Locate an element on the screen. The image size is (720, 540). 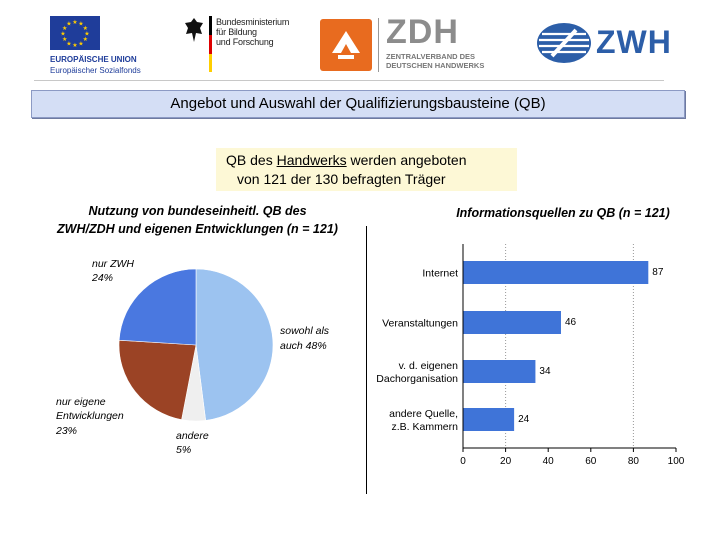
category-label: v. d. eigenen is located at coordinates (429, 366).